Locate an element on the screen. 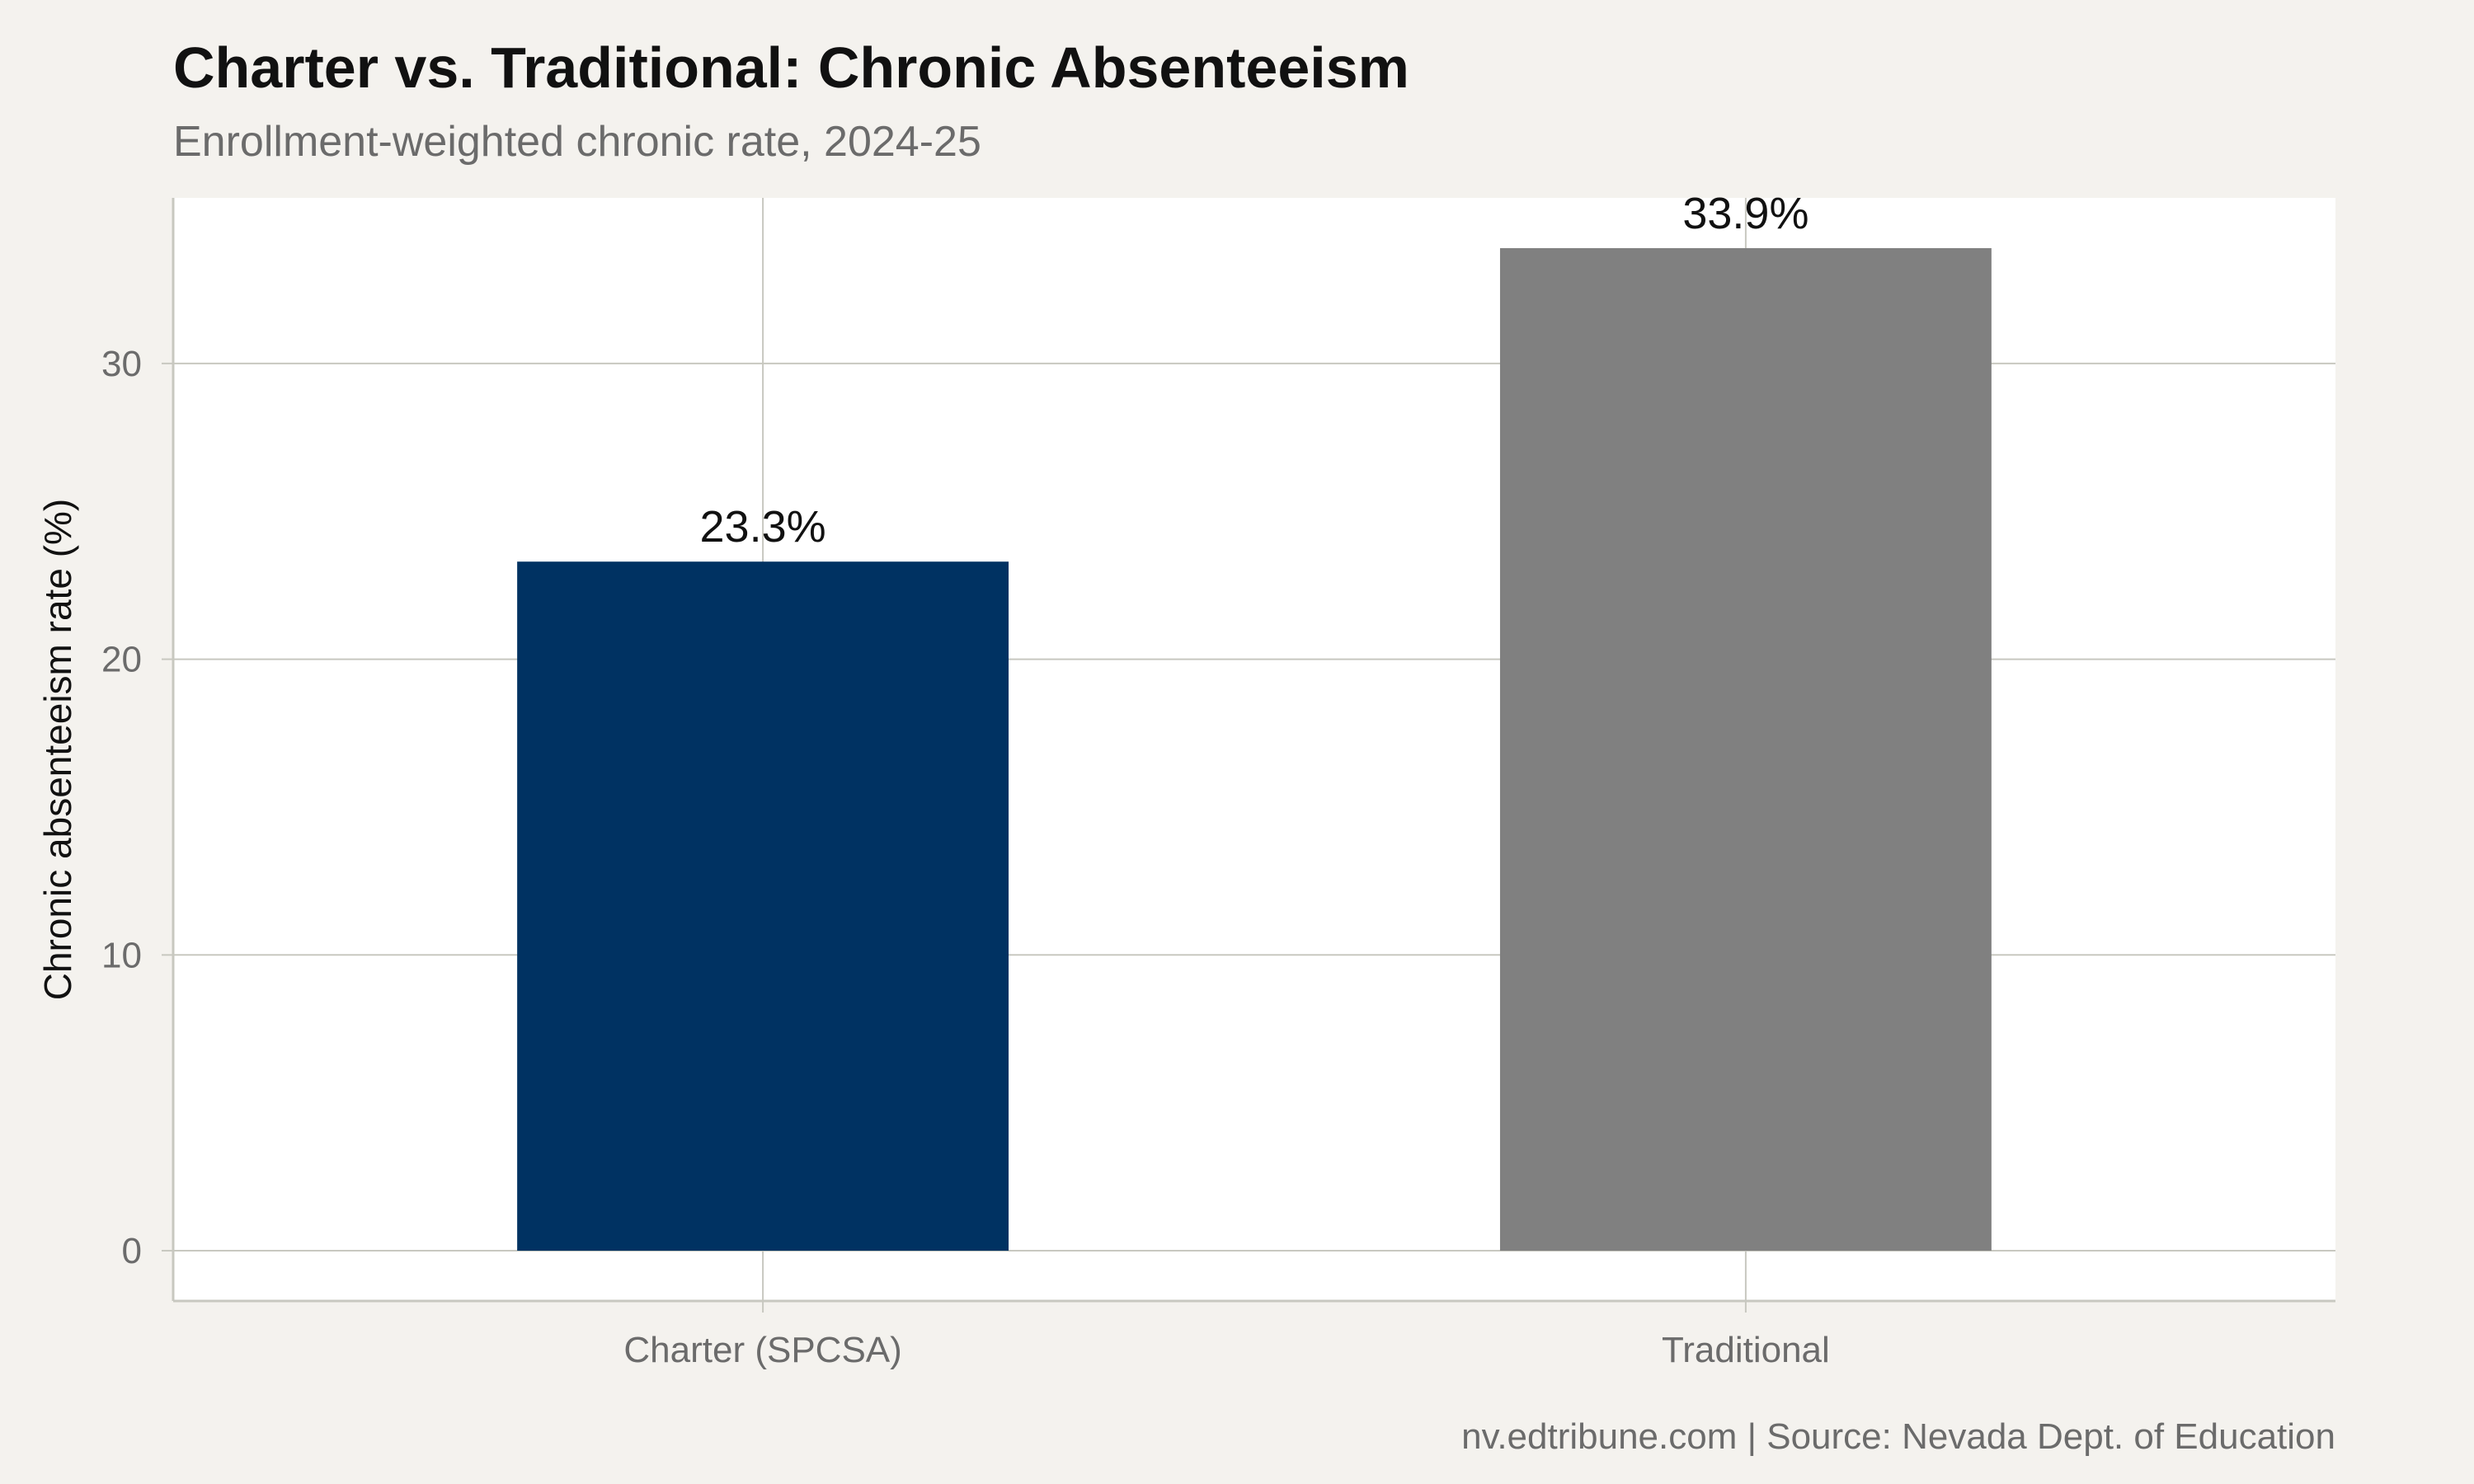 The height and width of the screenshot is (1484, 2474). y-axis-title: Chronic absenteeism rate (%) is located at coordinates (57, 749).